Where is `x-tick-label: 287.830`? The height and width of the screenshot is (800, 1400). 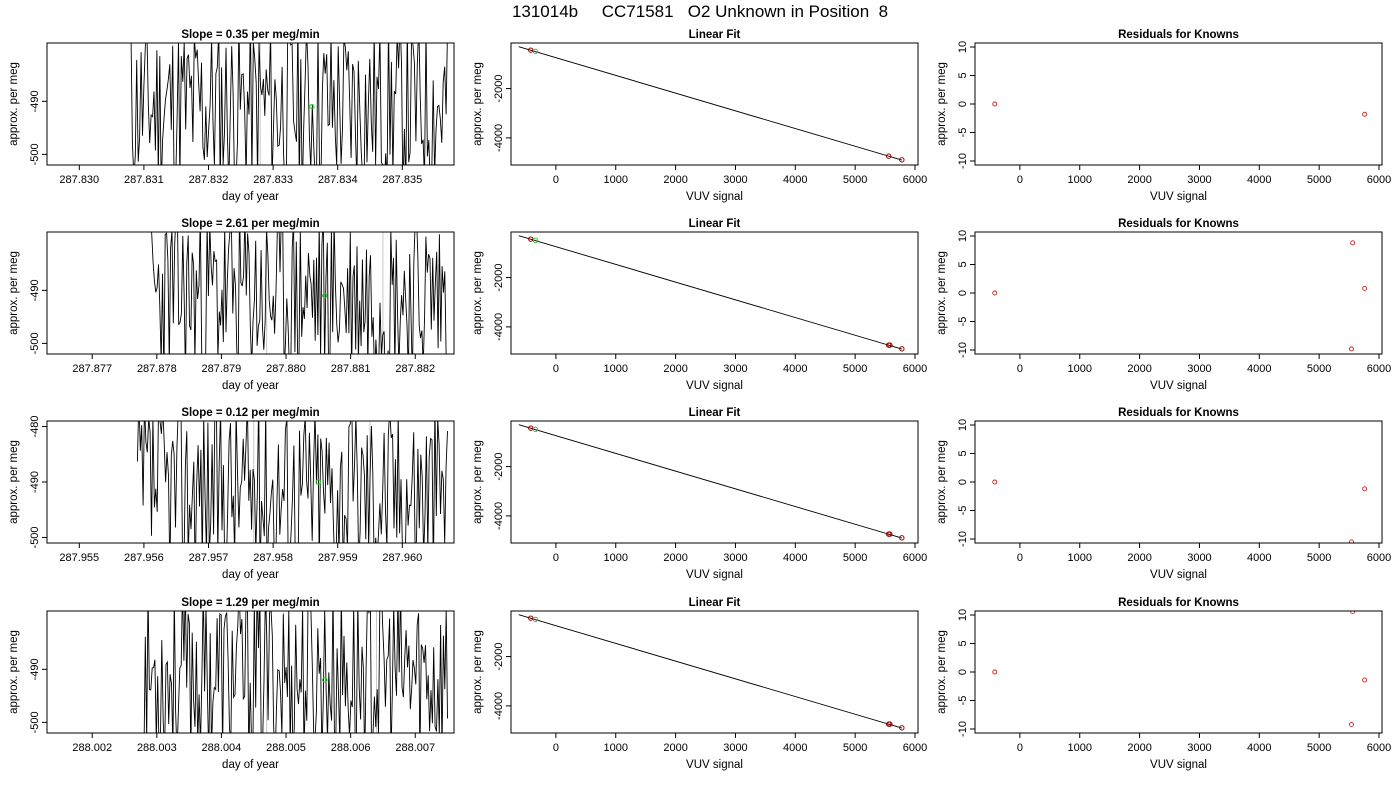 x-tick-label: 287.830 is located at coordinates (79, 180).